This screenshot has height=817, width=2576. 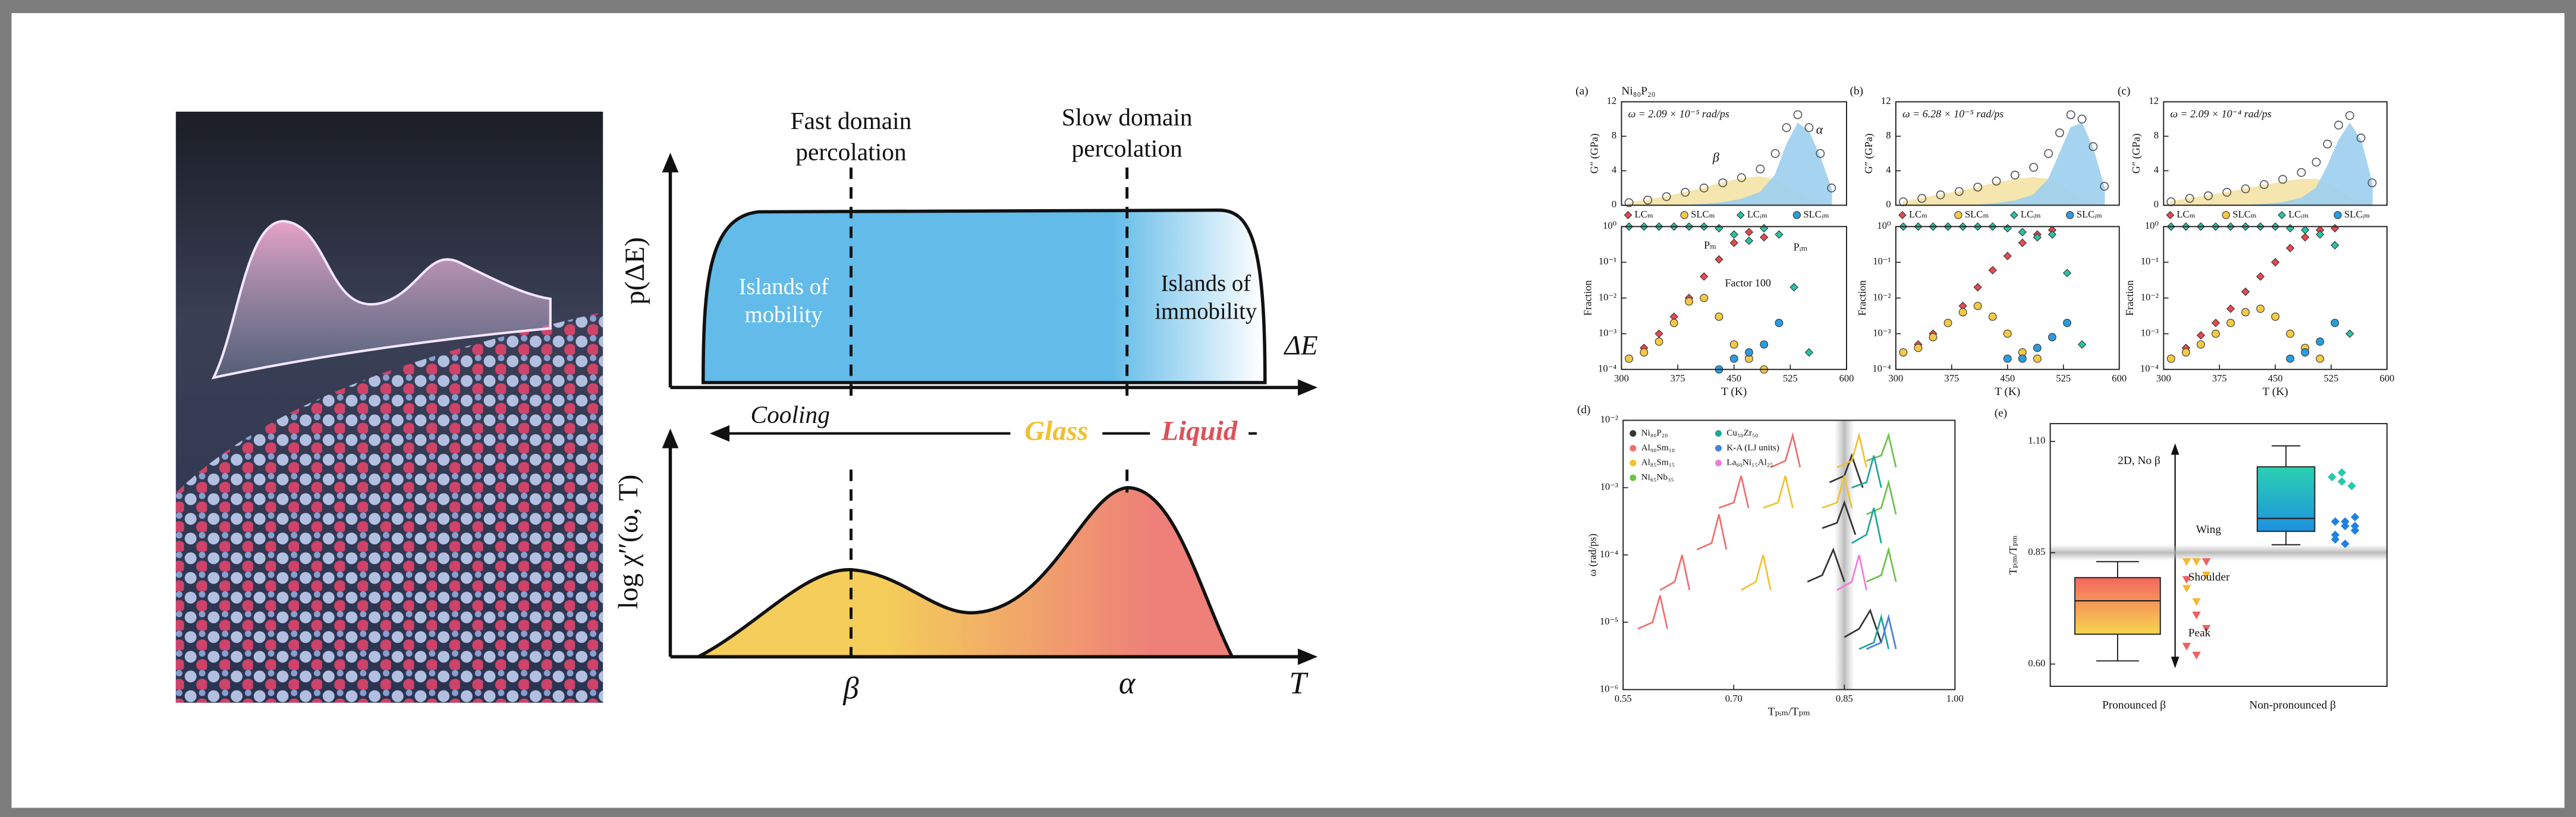 I want to click on y-tick-label: 12, so click(x=1886, y=100).